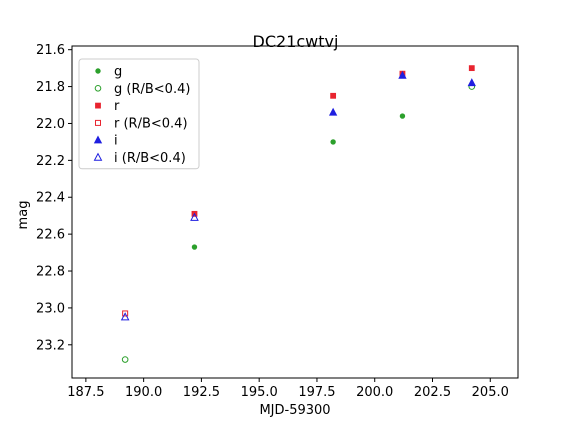  I want to click on y-axis: 21.6 21.8 22.0 22.2 22.4 22.6 22.8 23.0 23.2, so click(54, 198).